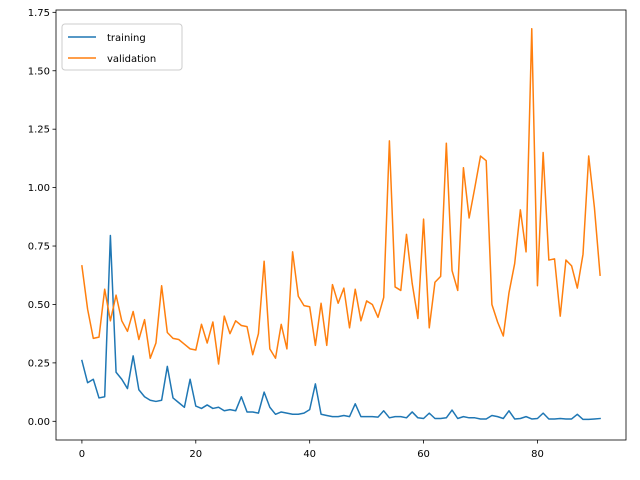 This screenshot has height=480, width=640. Describe the element at coordinates (39, 247) in the screenshot. I see `y-tick-label: 0.75` at that location.